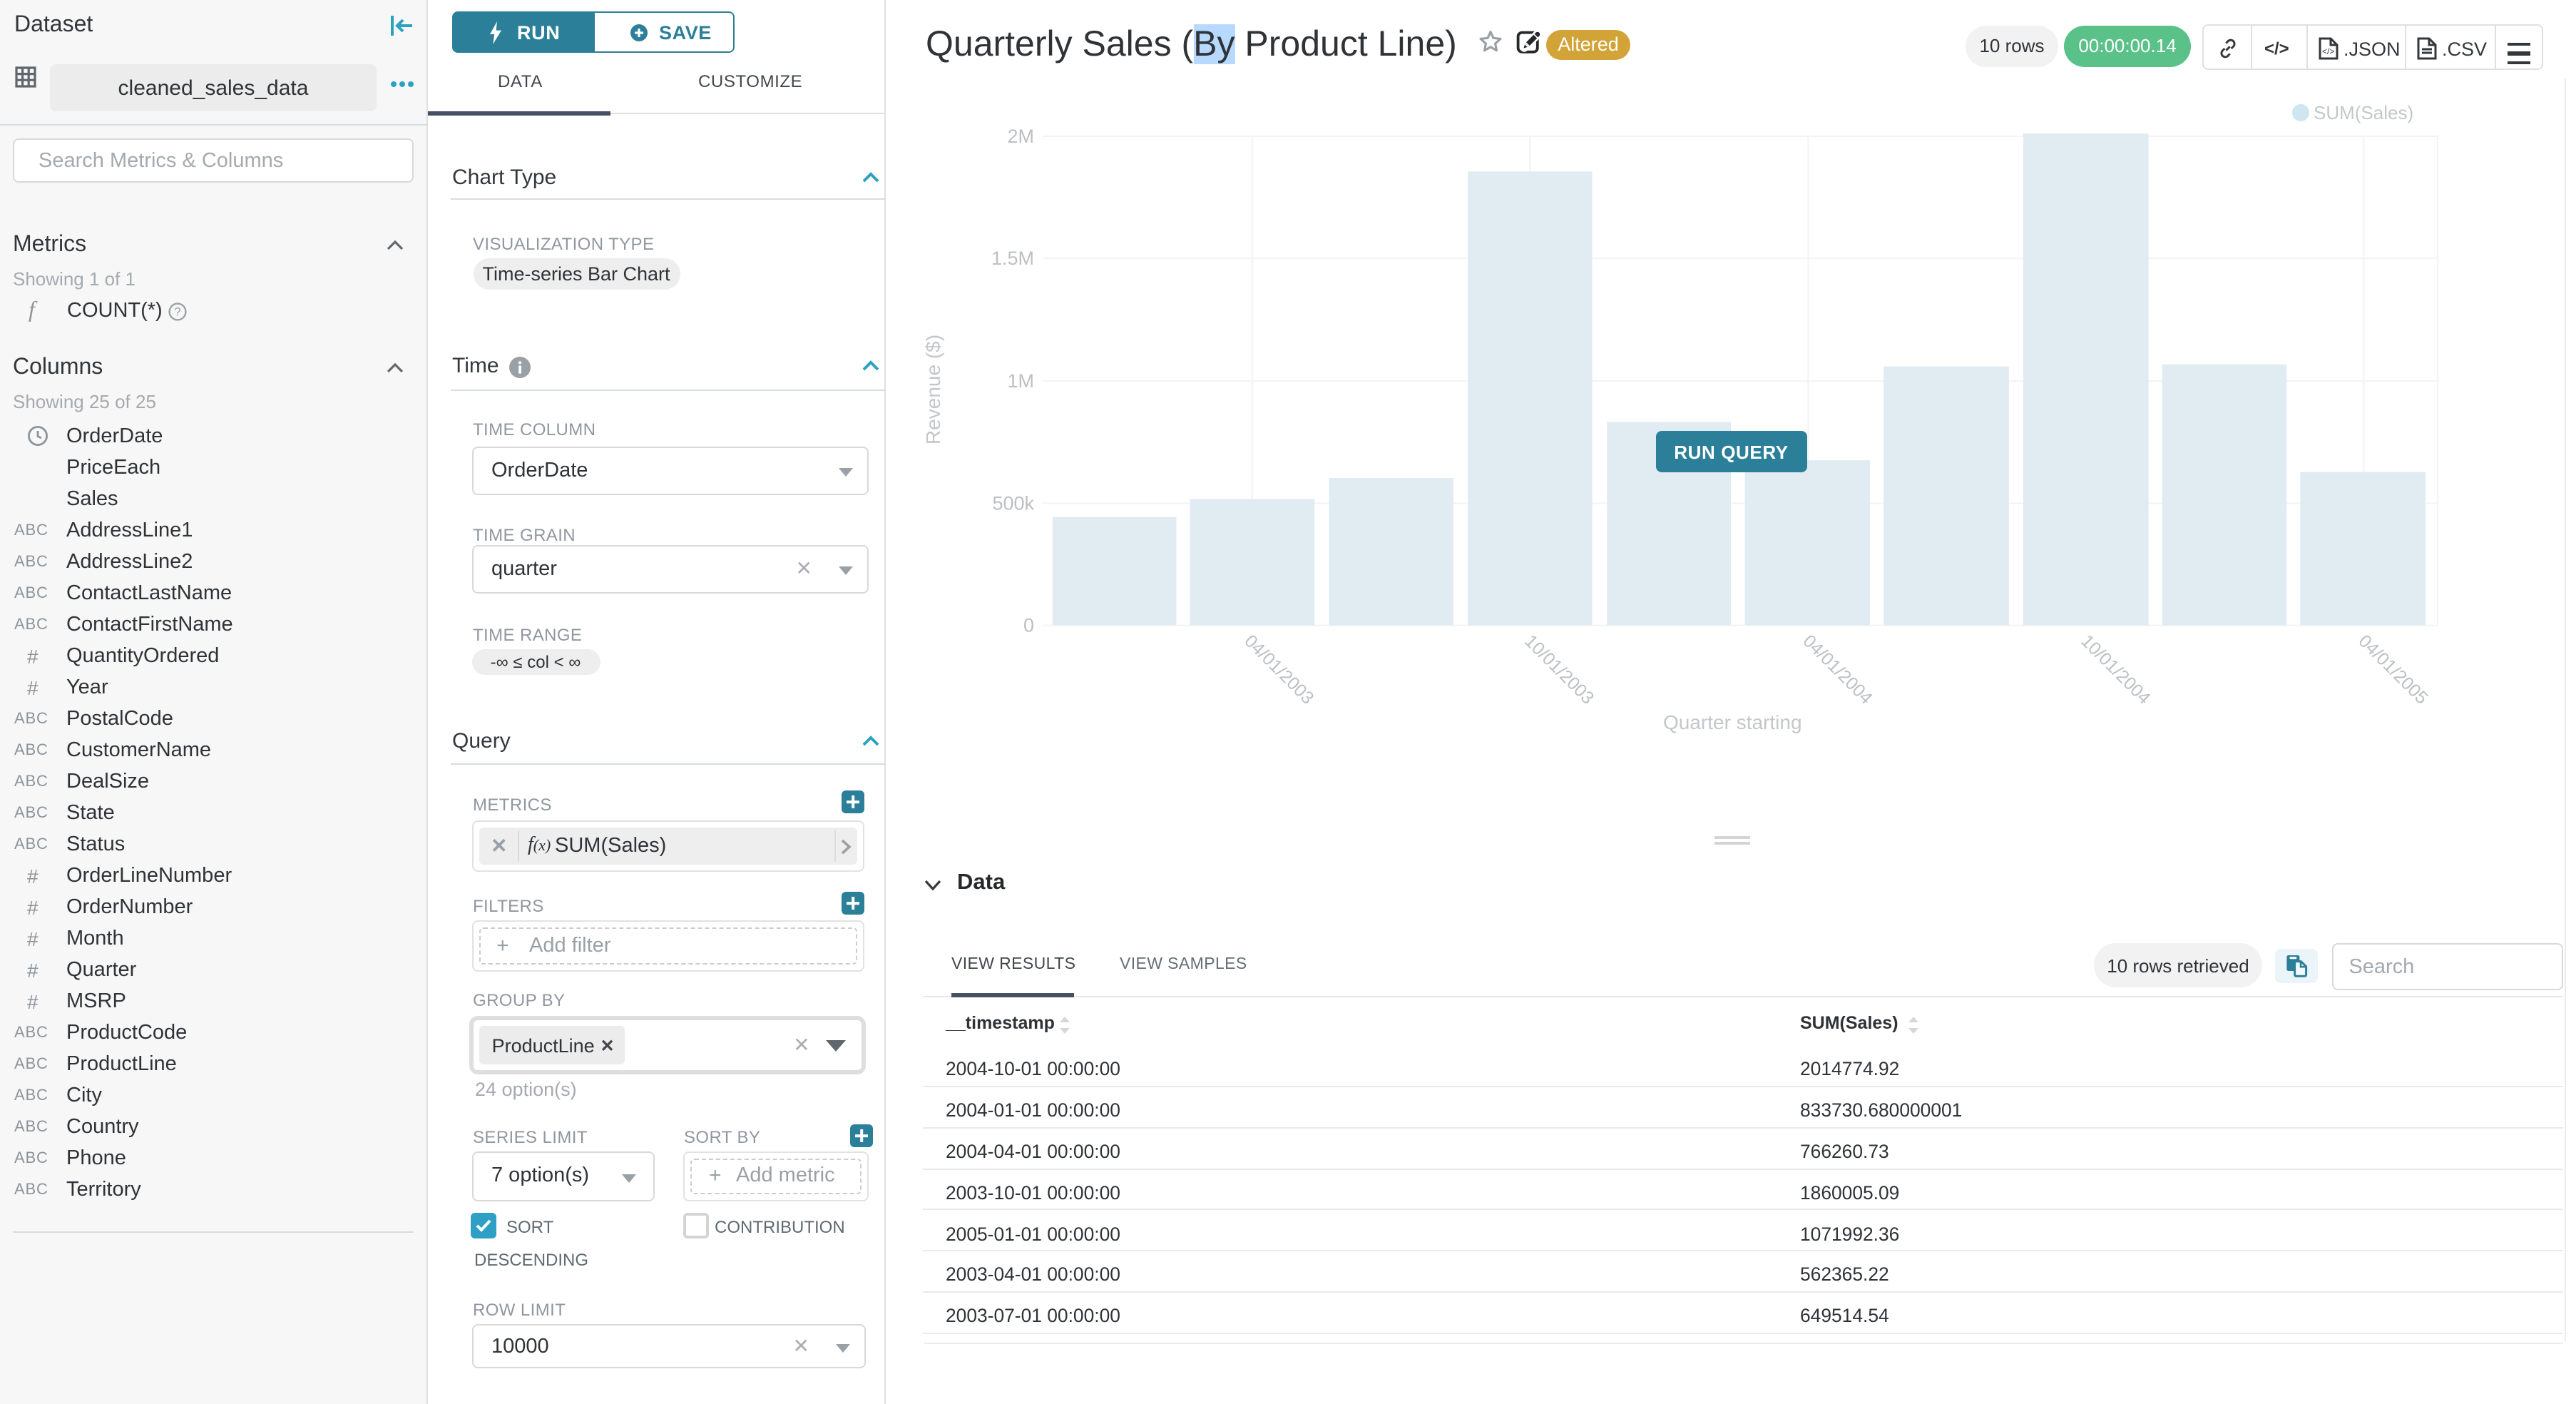 This screenshot has width=2576, height=1404. Describe the element at coordinates (1020, 136) in the screenshot. I see `svg-text: 2M` at that location.